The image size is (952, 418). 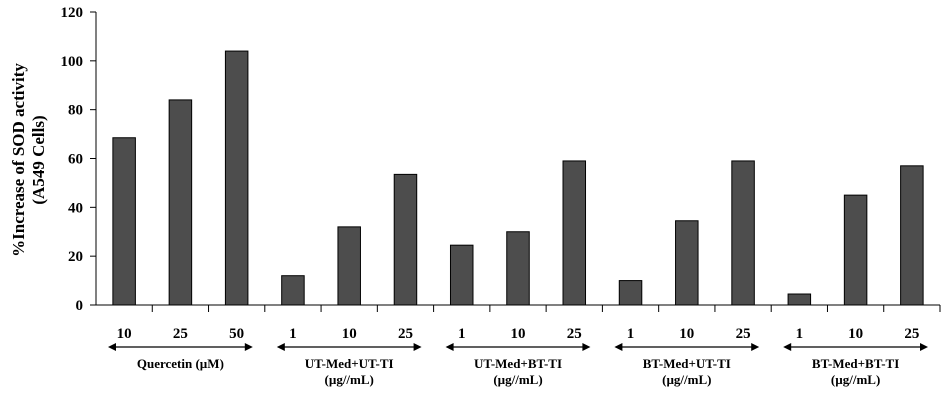 What do you see at coordinates (75, 160) in the screenshot?
I see `y-tick-label: 60` at bounding box center [75, 160].